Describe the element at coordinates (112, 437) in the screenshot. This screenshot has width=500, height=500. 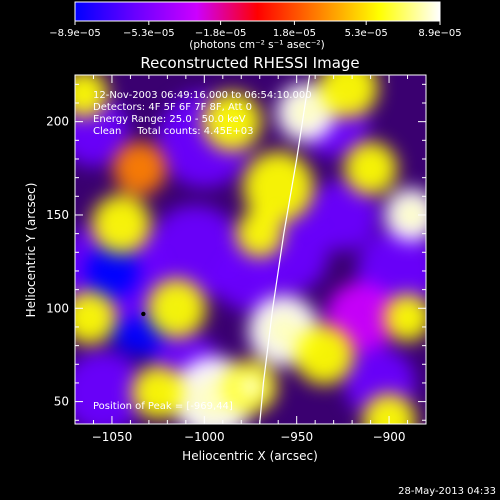
I see `x-tick-label: −1050` at that location.